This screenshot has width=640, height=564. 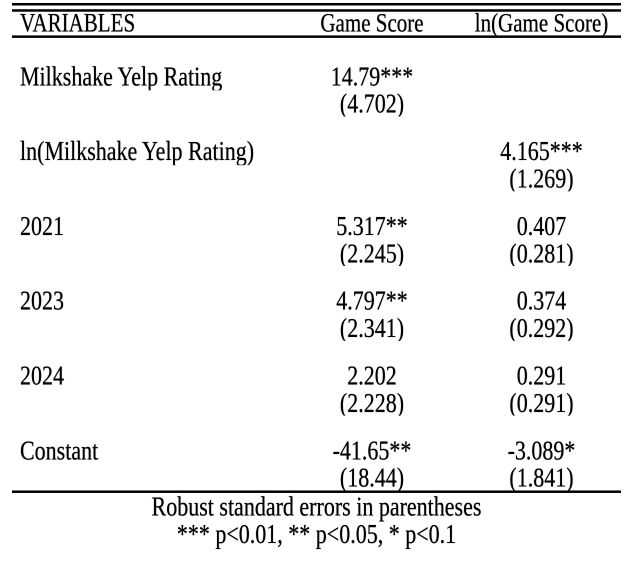 I want to click on table-row-se: (2.341) (0.292), so click(x=316, y=327).